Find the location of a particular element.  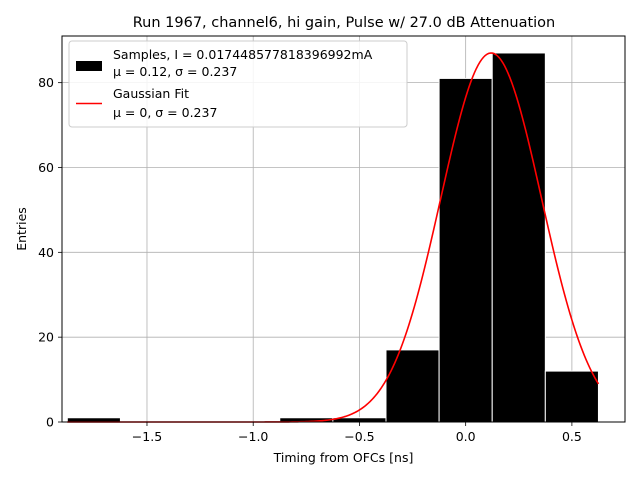

legend-box is located at coordinates (238, 84).